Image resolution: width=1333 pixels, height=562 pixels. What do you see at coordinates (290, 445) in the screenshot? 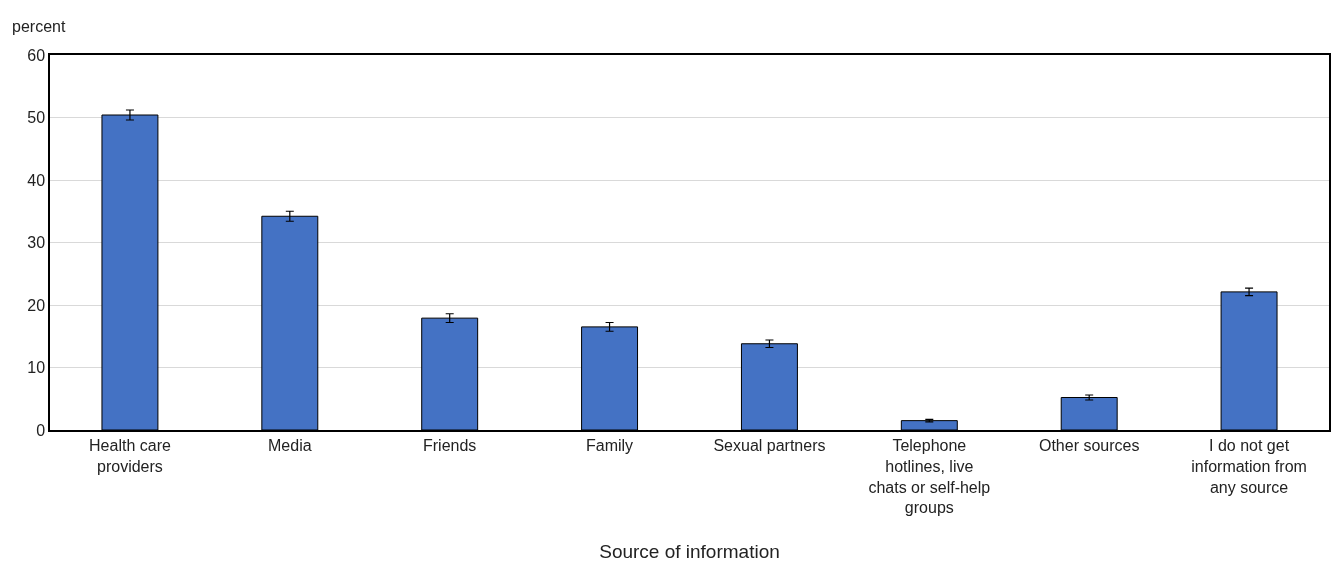
I see `x-tick-label: Media` at bounding box center [290, 445].